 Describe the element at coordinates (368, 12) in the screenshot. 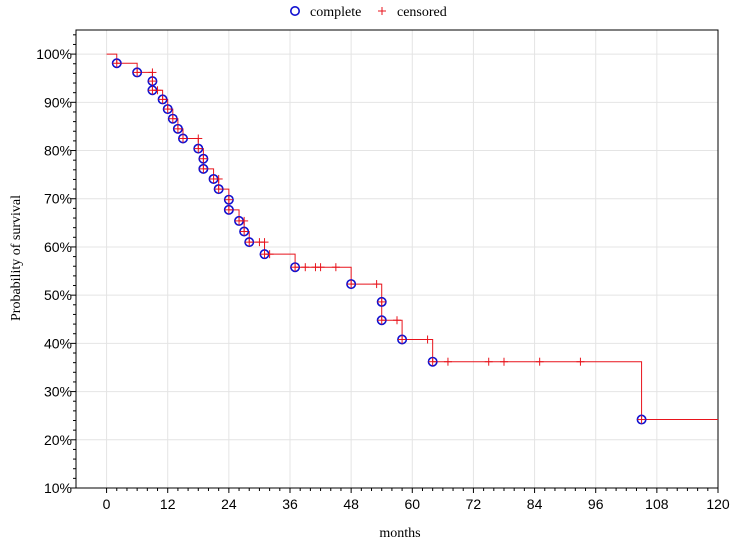

I see `legend: complete censored` at that location.